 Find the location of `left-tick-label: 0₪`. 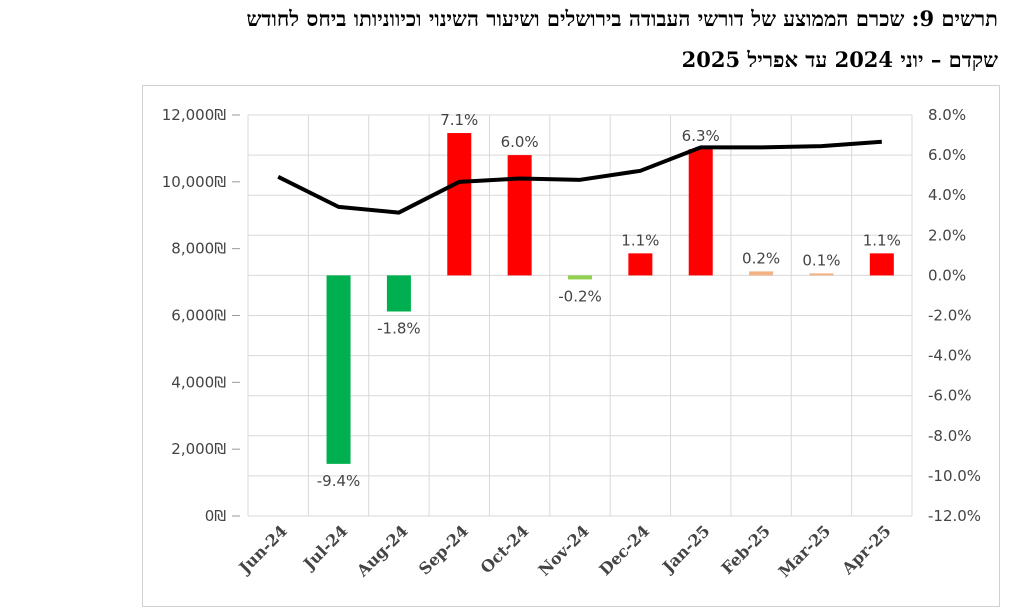

left-tick-label: 0₪ is located at coordinates (216, 516).